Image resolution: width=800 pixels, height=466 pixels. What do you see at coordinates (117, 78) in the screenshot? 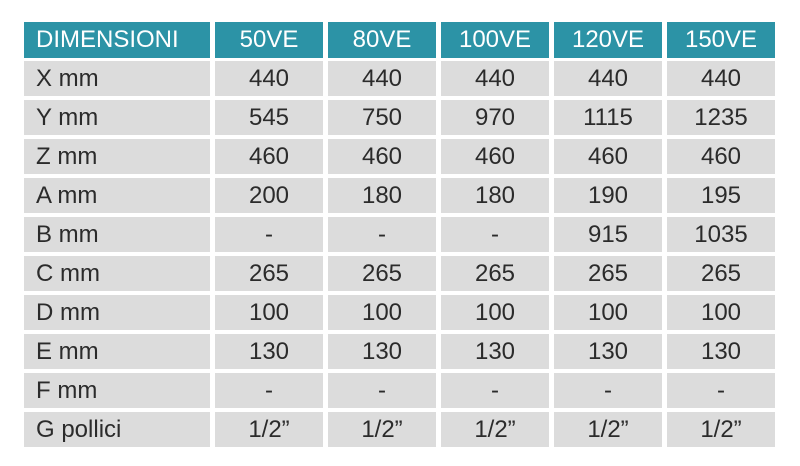
I see `row-label: X mm` at bounding box center [117, 78].